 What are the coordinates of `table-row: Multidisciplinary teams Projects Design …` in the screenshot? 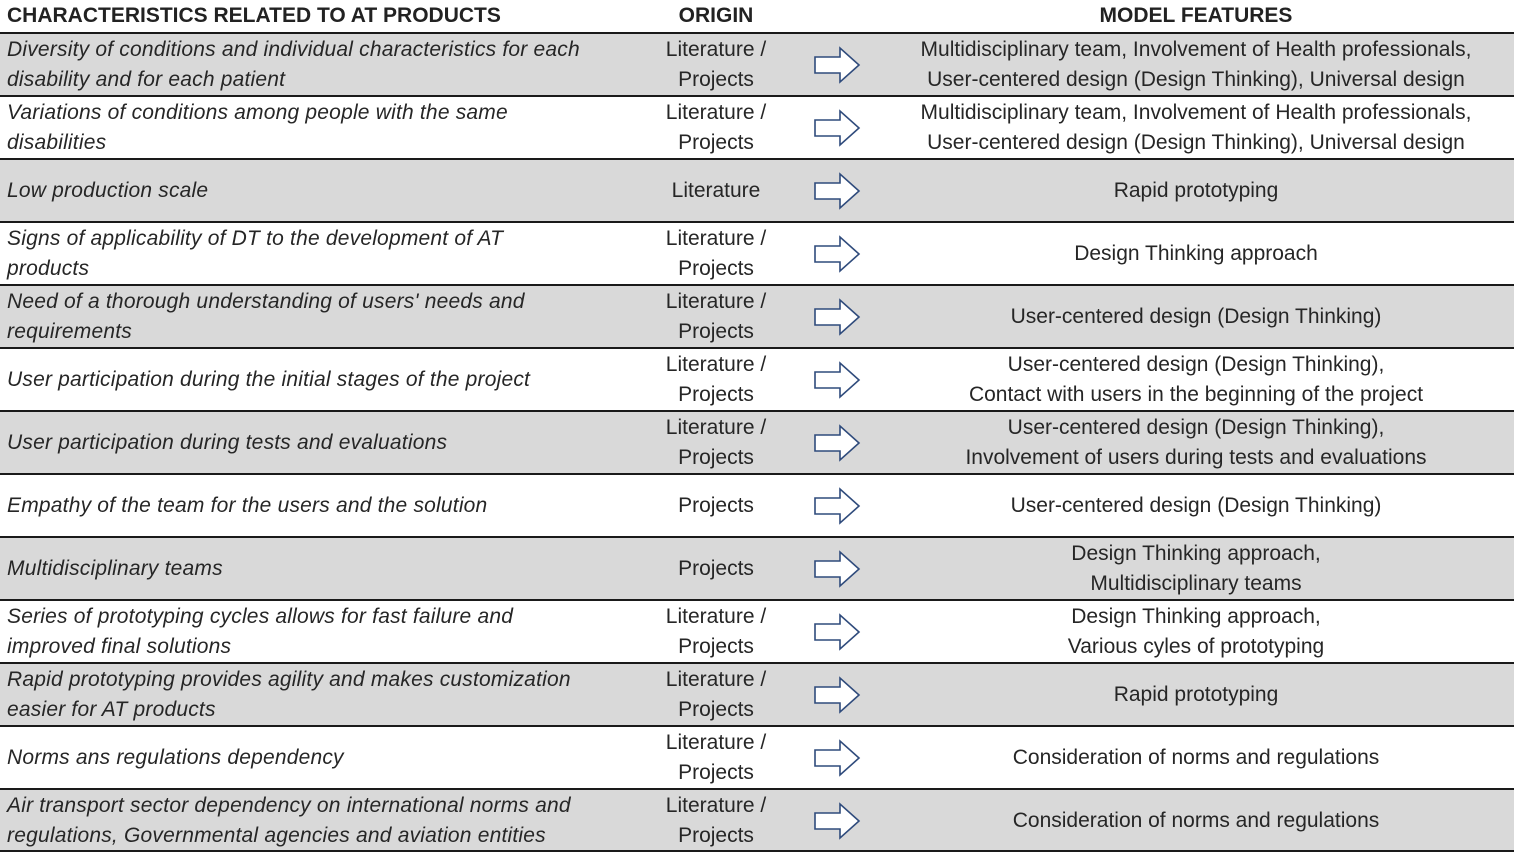 It's located at (757, 567).